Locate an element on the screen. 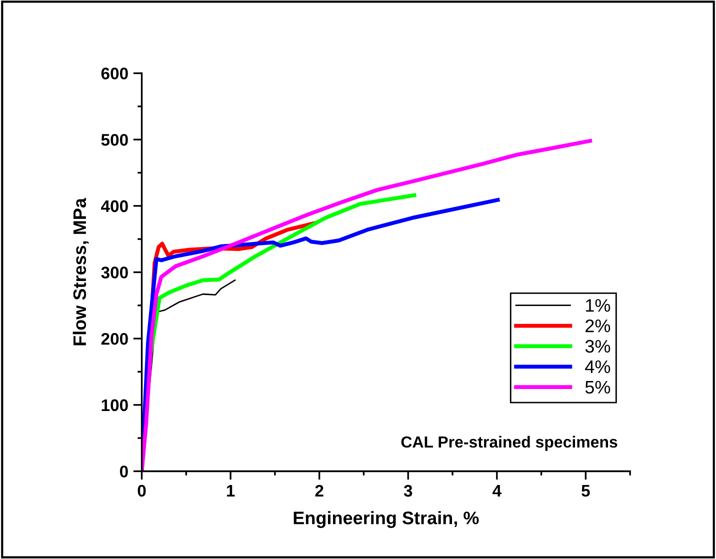 This screenshot has height=559, width=716. x-tick-label: 1 is located at coordinates (230, 491).